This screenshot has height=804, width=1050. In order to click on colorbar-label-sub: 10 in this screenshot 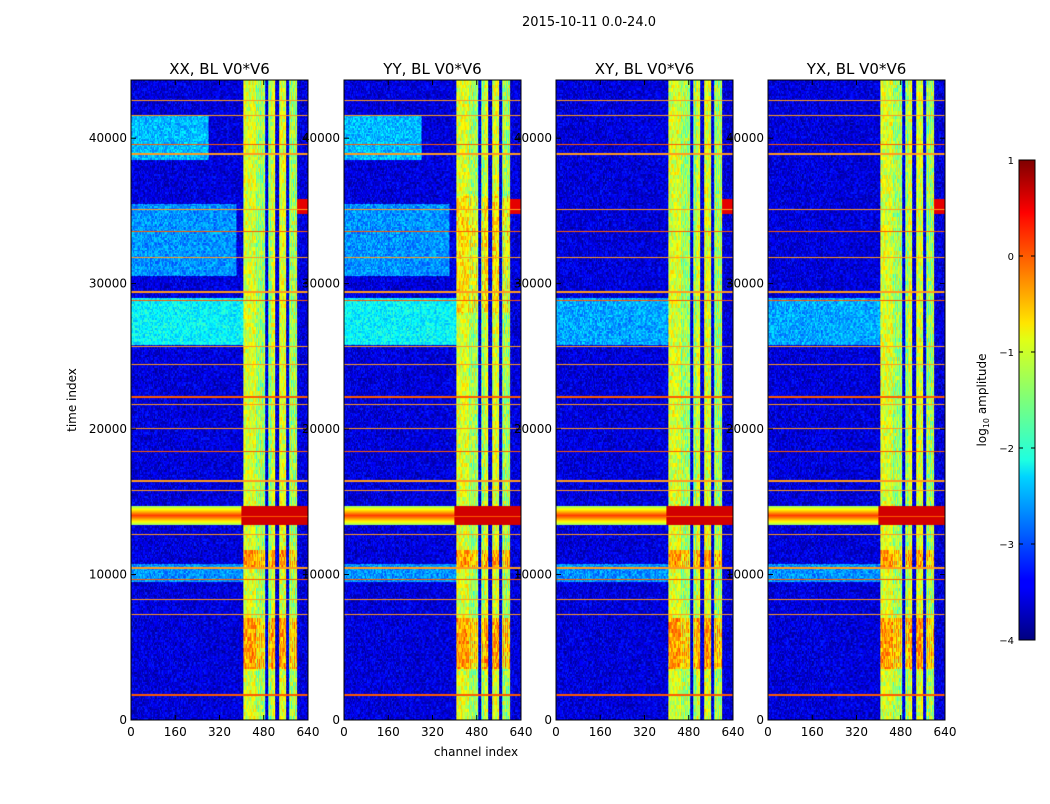, I will do `click(986, 423)`.